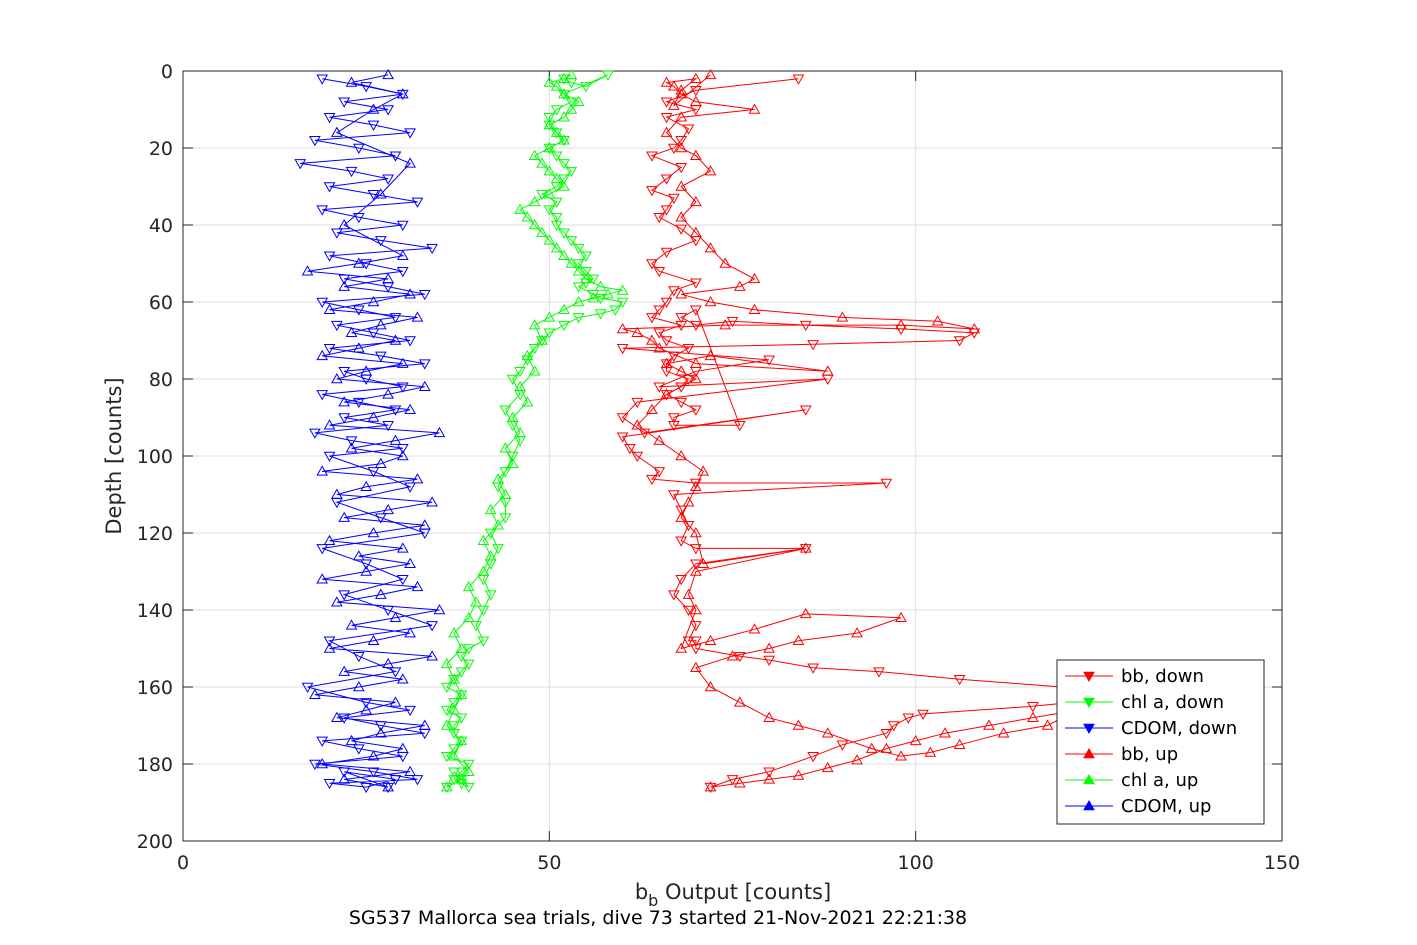  What do you see at coordinates (155, 534) in the screenshot?
I see `y-tick-label: 120` at bounding box center [155, 534].